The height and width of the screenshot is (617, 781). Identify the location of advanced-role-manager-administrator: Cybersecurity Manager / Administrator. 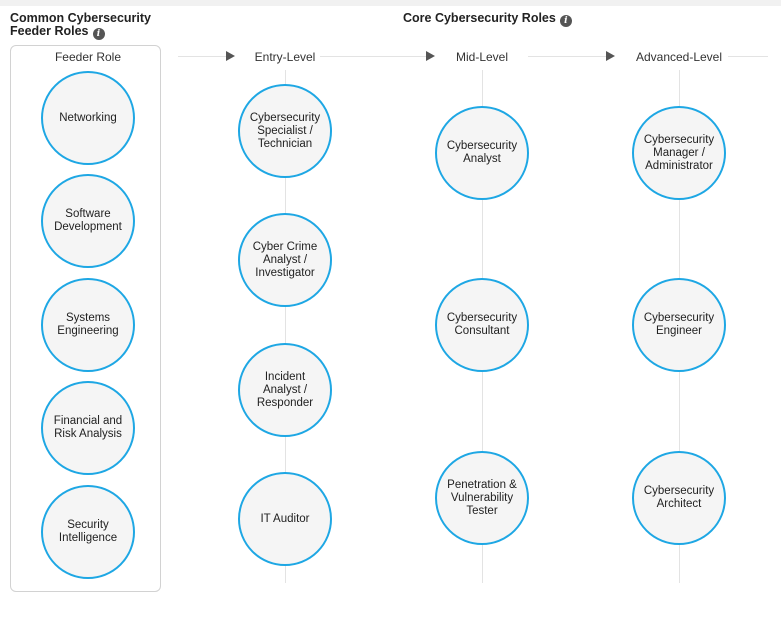
(679, 153).